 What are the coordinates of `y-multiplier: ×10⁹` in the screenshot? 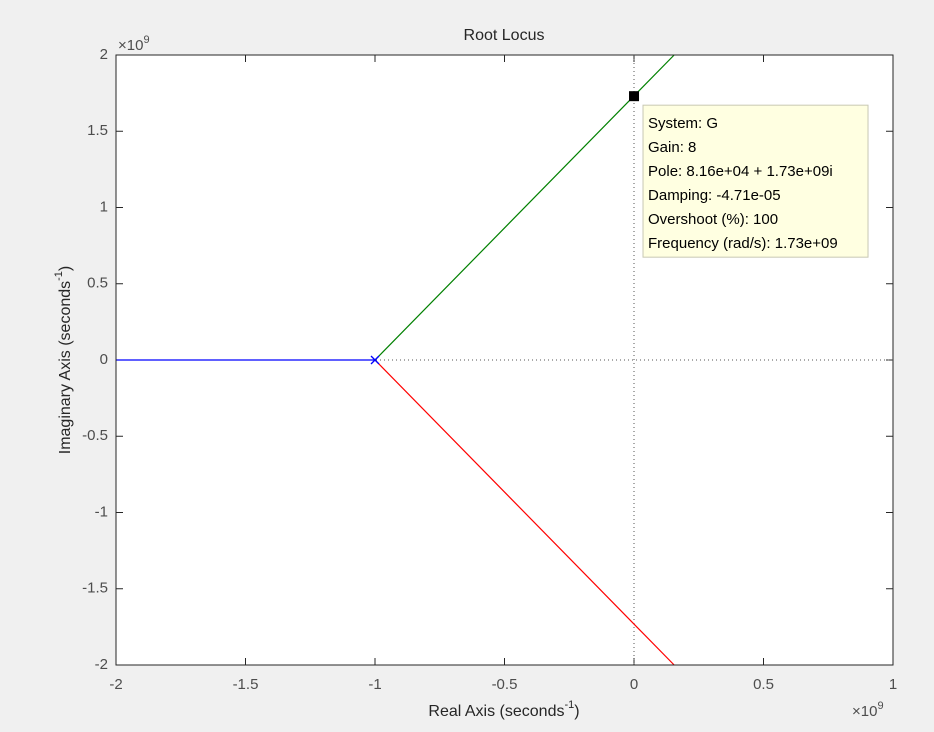 It's located at (134, 44).